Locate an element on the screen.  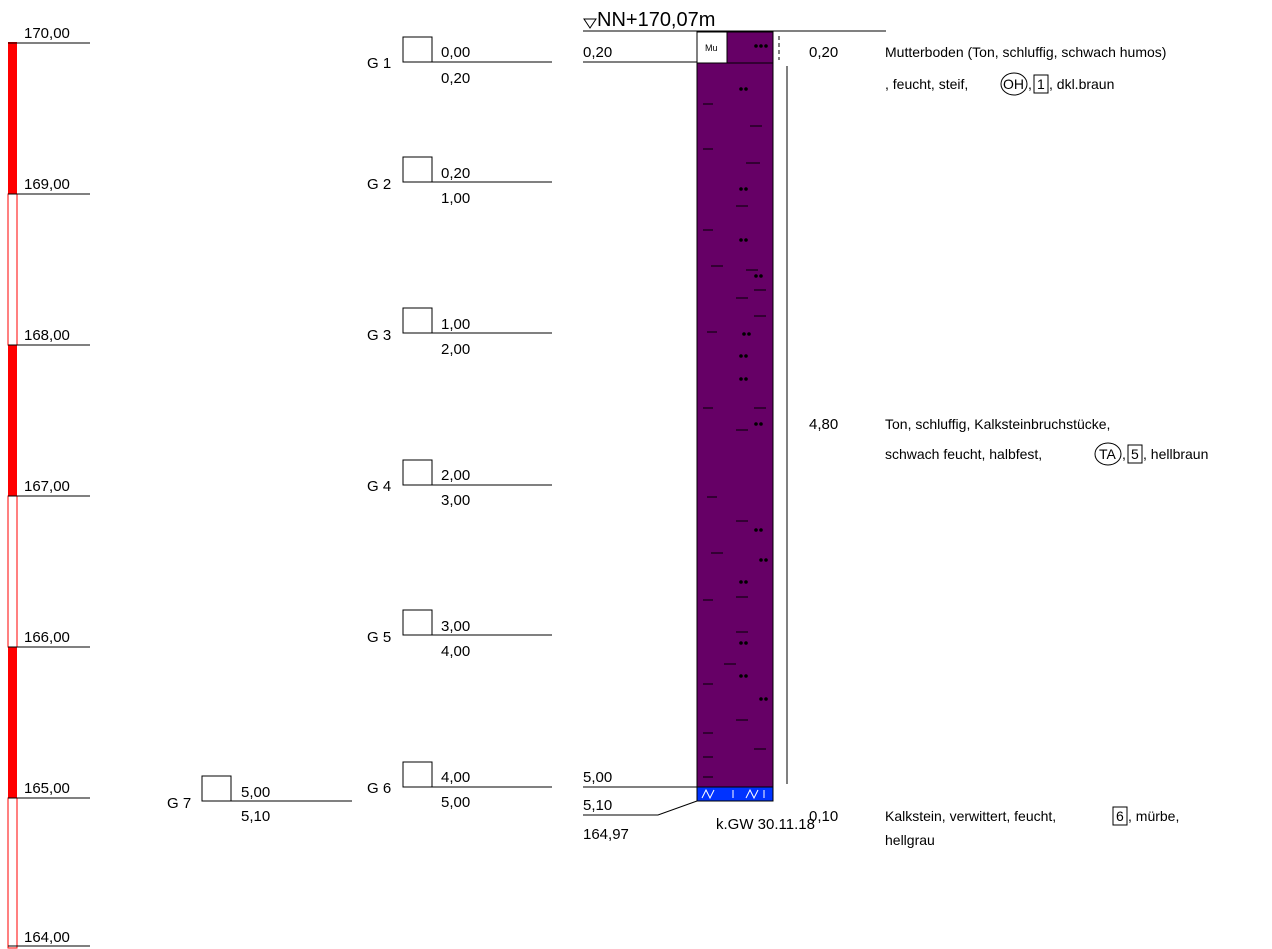
thickness-label: 4,80 is located at coordinates (823, 424).